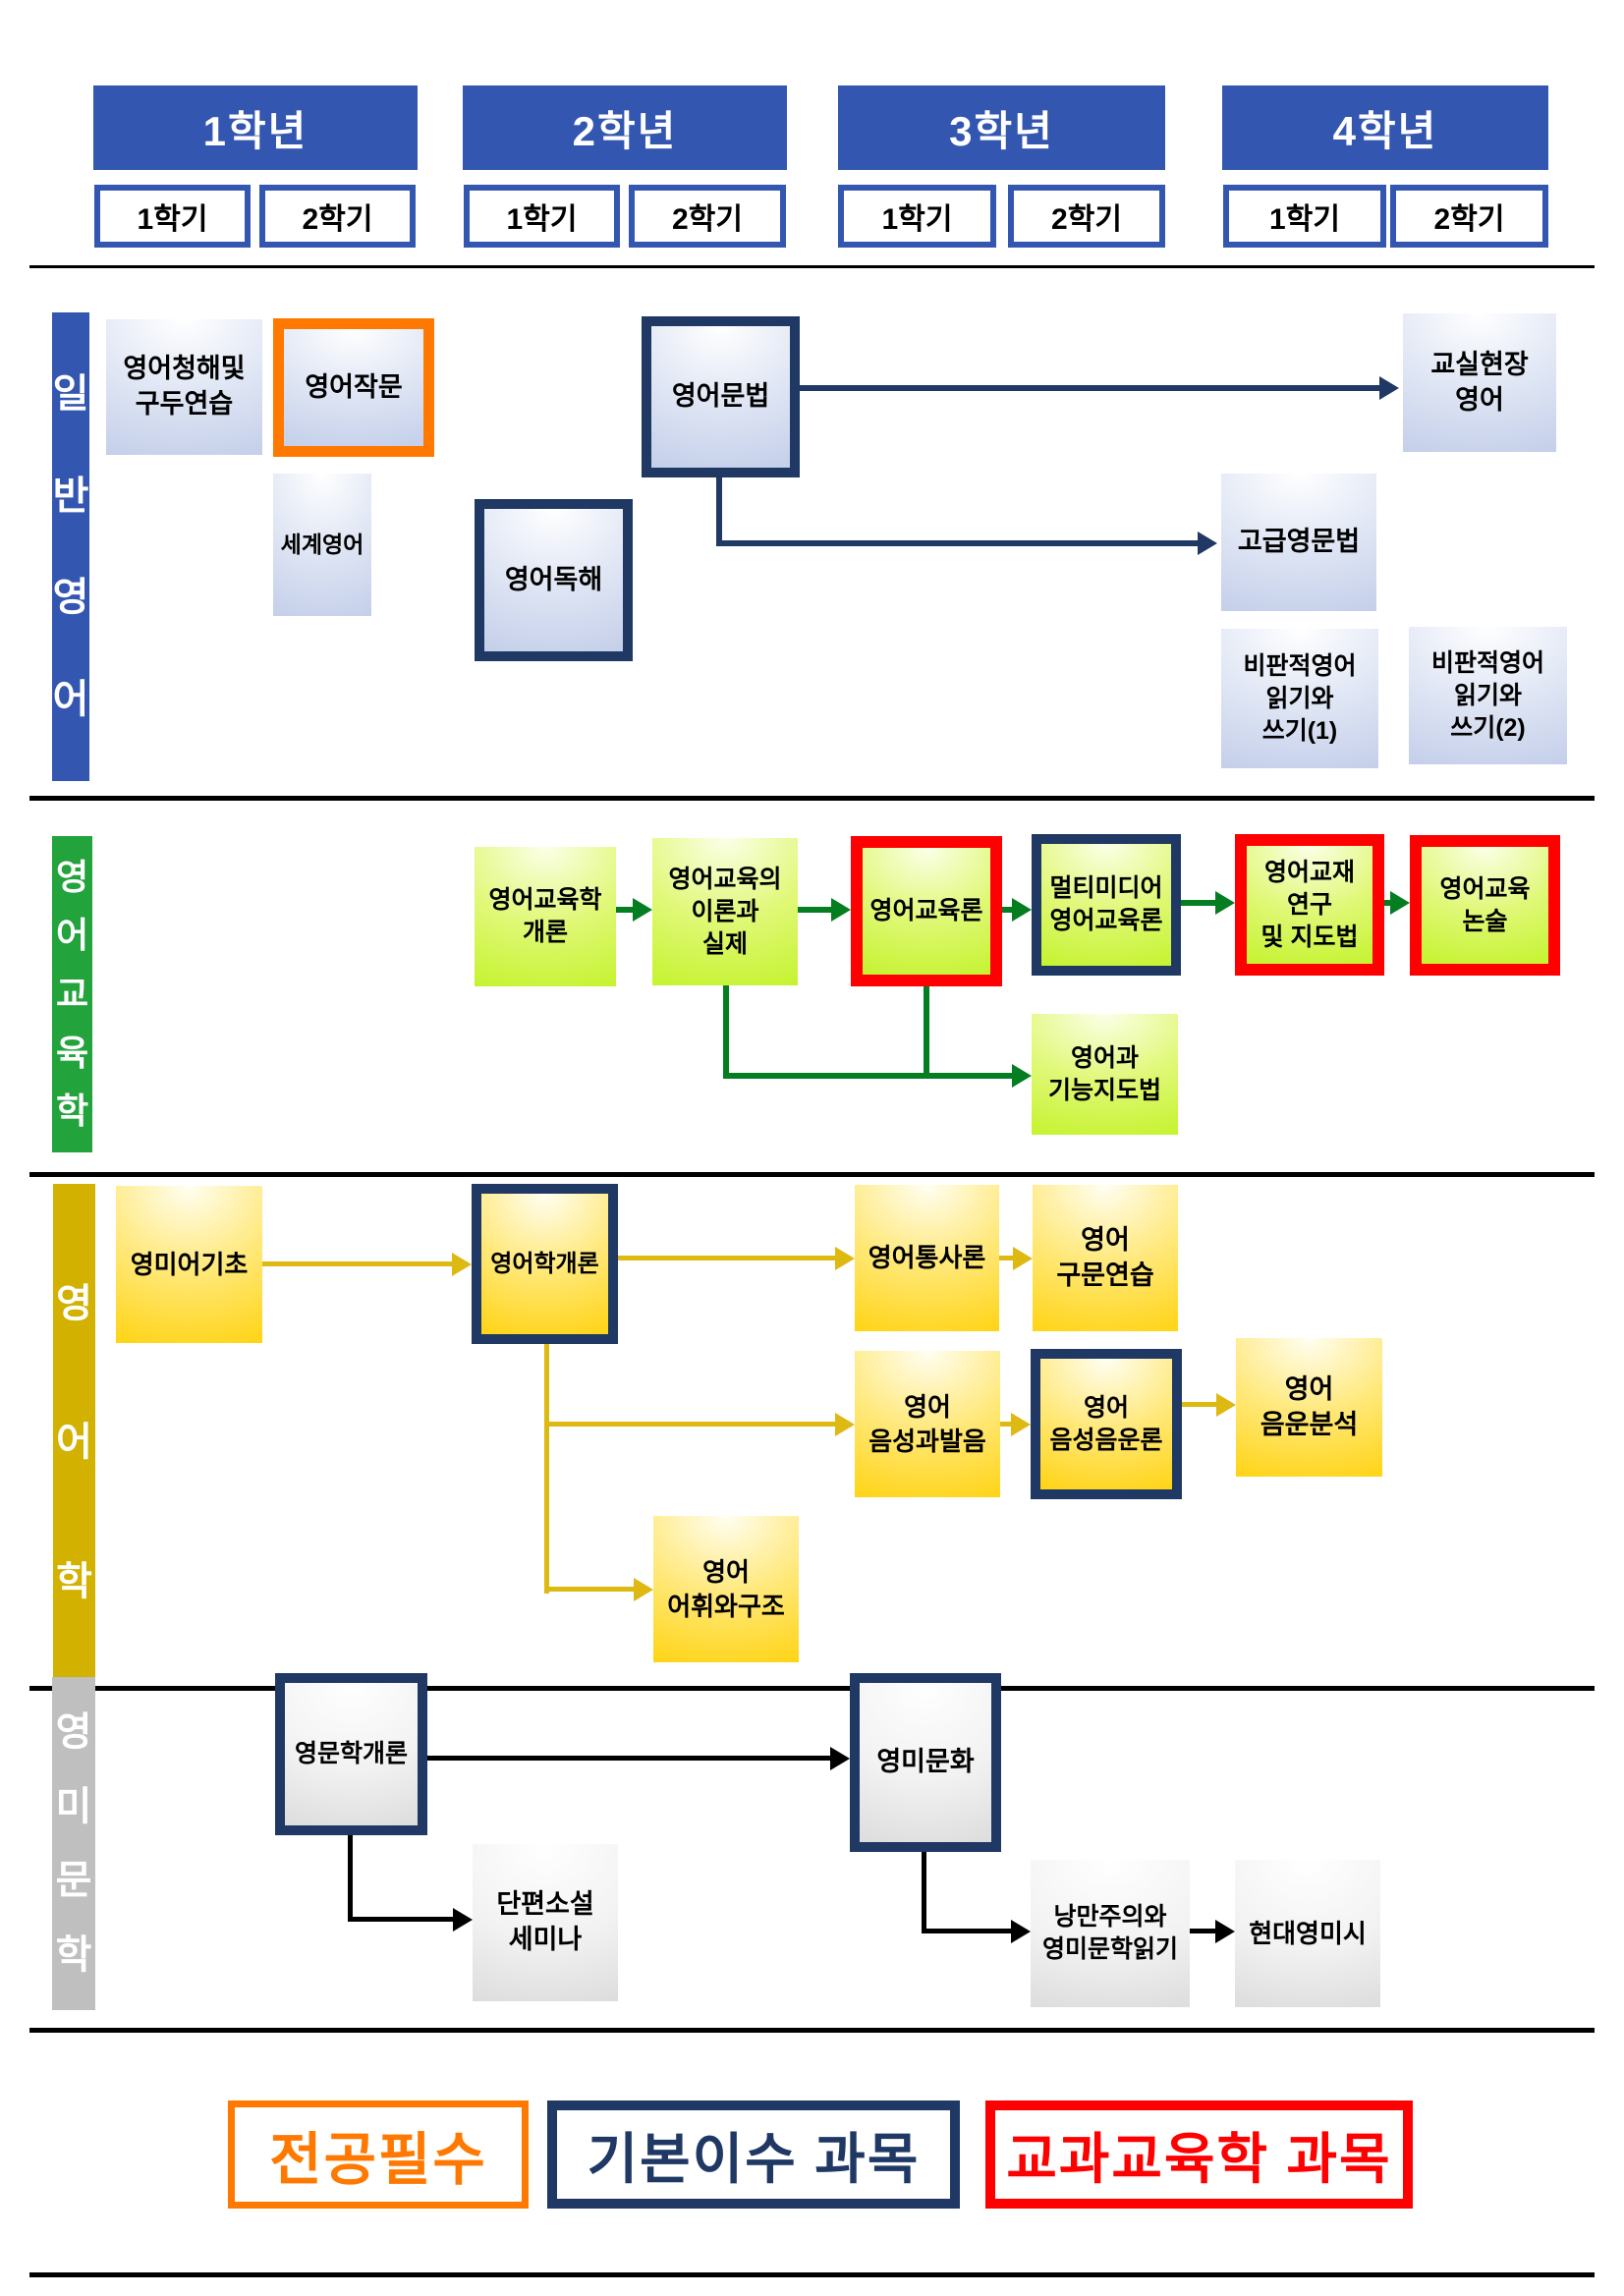 The width and height of the screenshot is (1624, 2296). Describe the element at coordinates (1105, 1258) in the screenshot. I see `course-structure-practice: 영어 구문연습` at that location.